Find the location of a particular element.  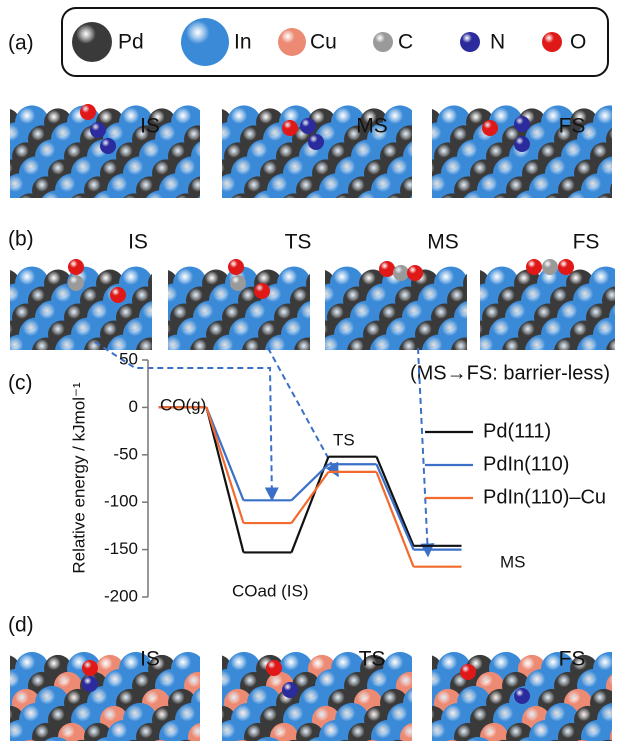

image-label: TS is located at coordinates (298, 242).